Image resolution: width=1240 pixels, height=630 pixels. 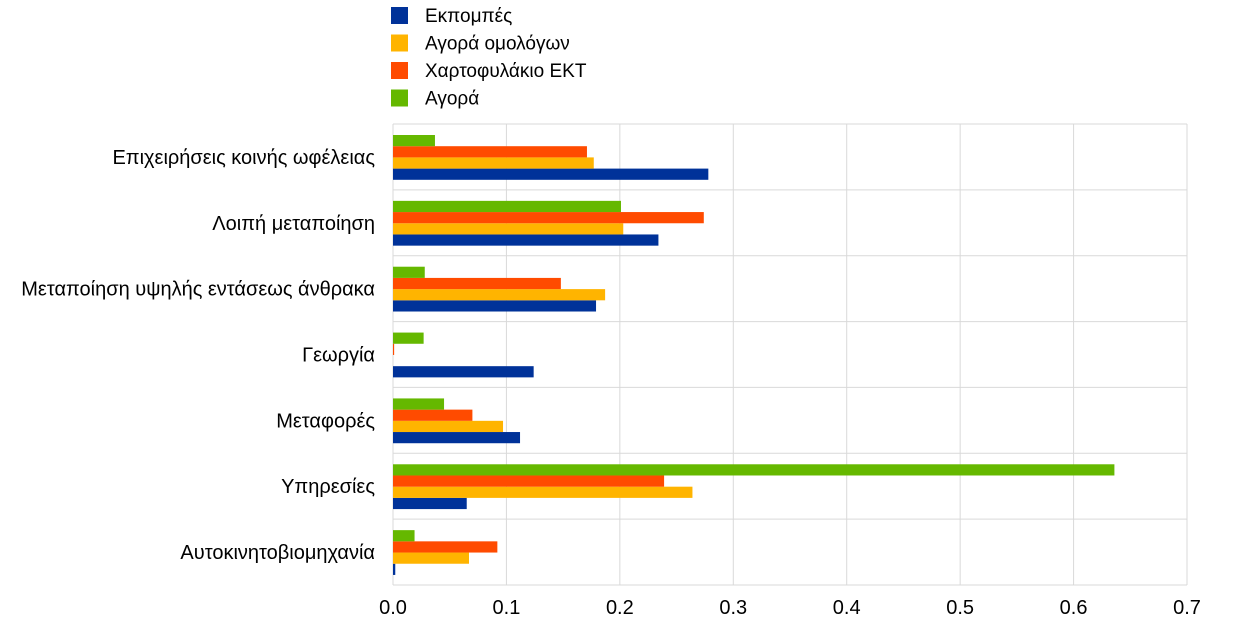 I want to click on legend-label: Εκπομπές, so click(x=468, y=16).